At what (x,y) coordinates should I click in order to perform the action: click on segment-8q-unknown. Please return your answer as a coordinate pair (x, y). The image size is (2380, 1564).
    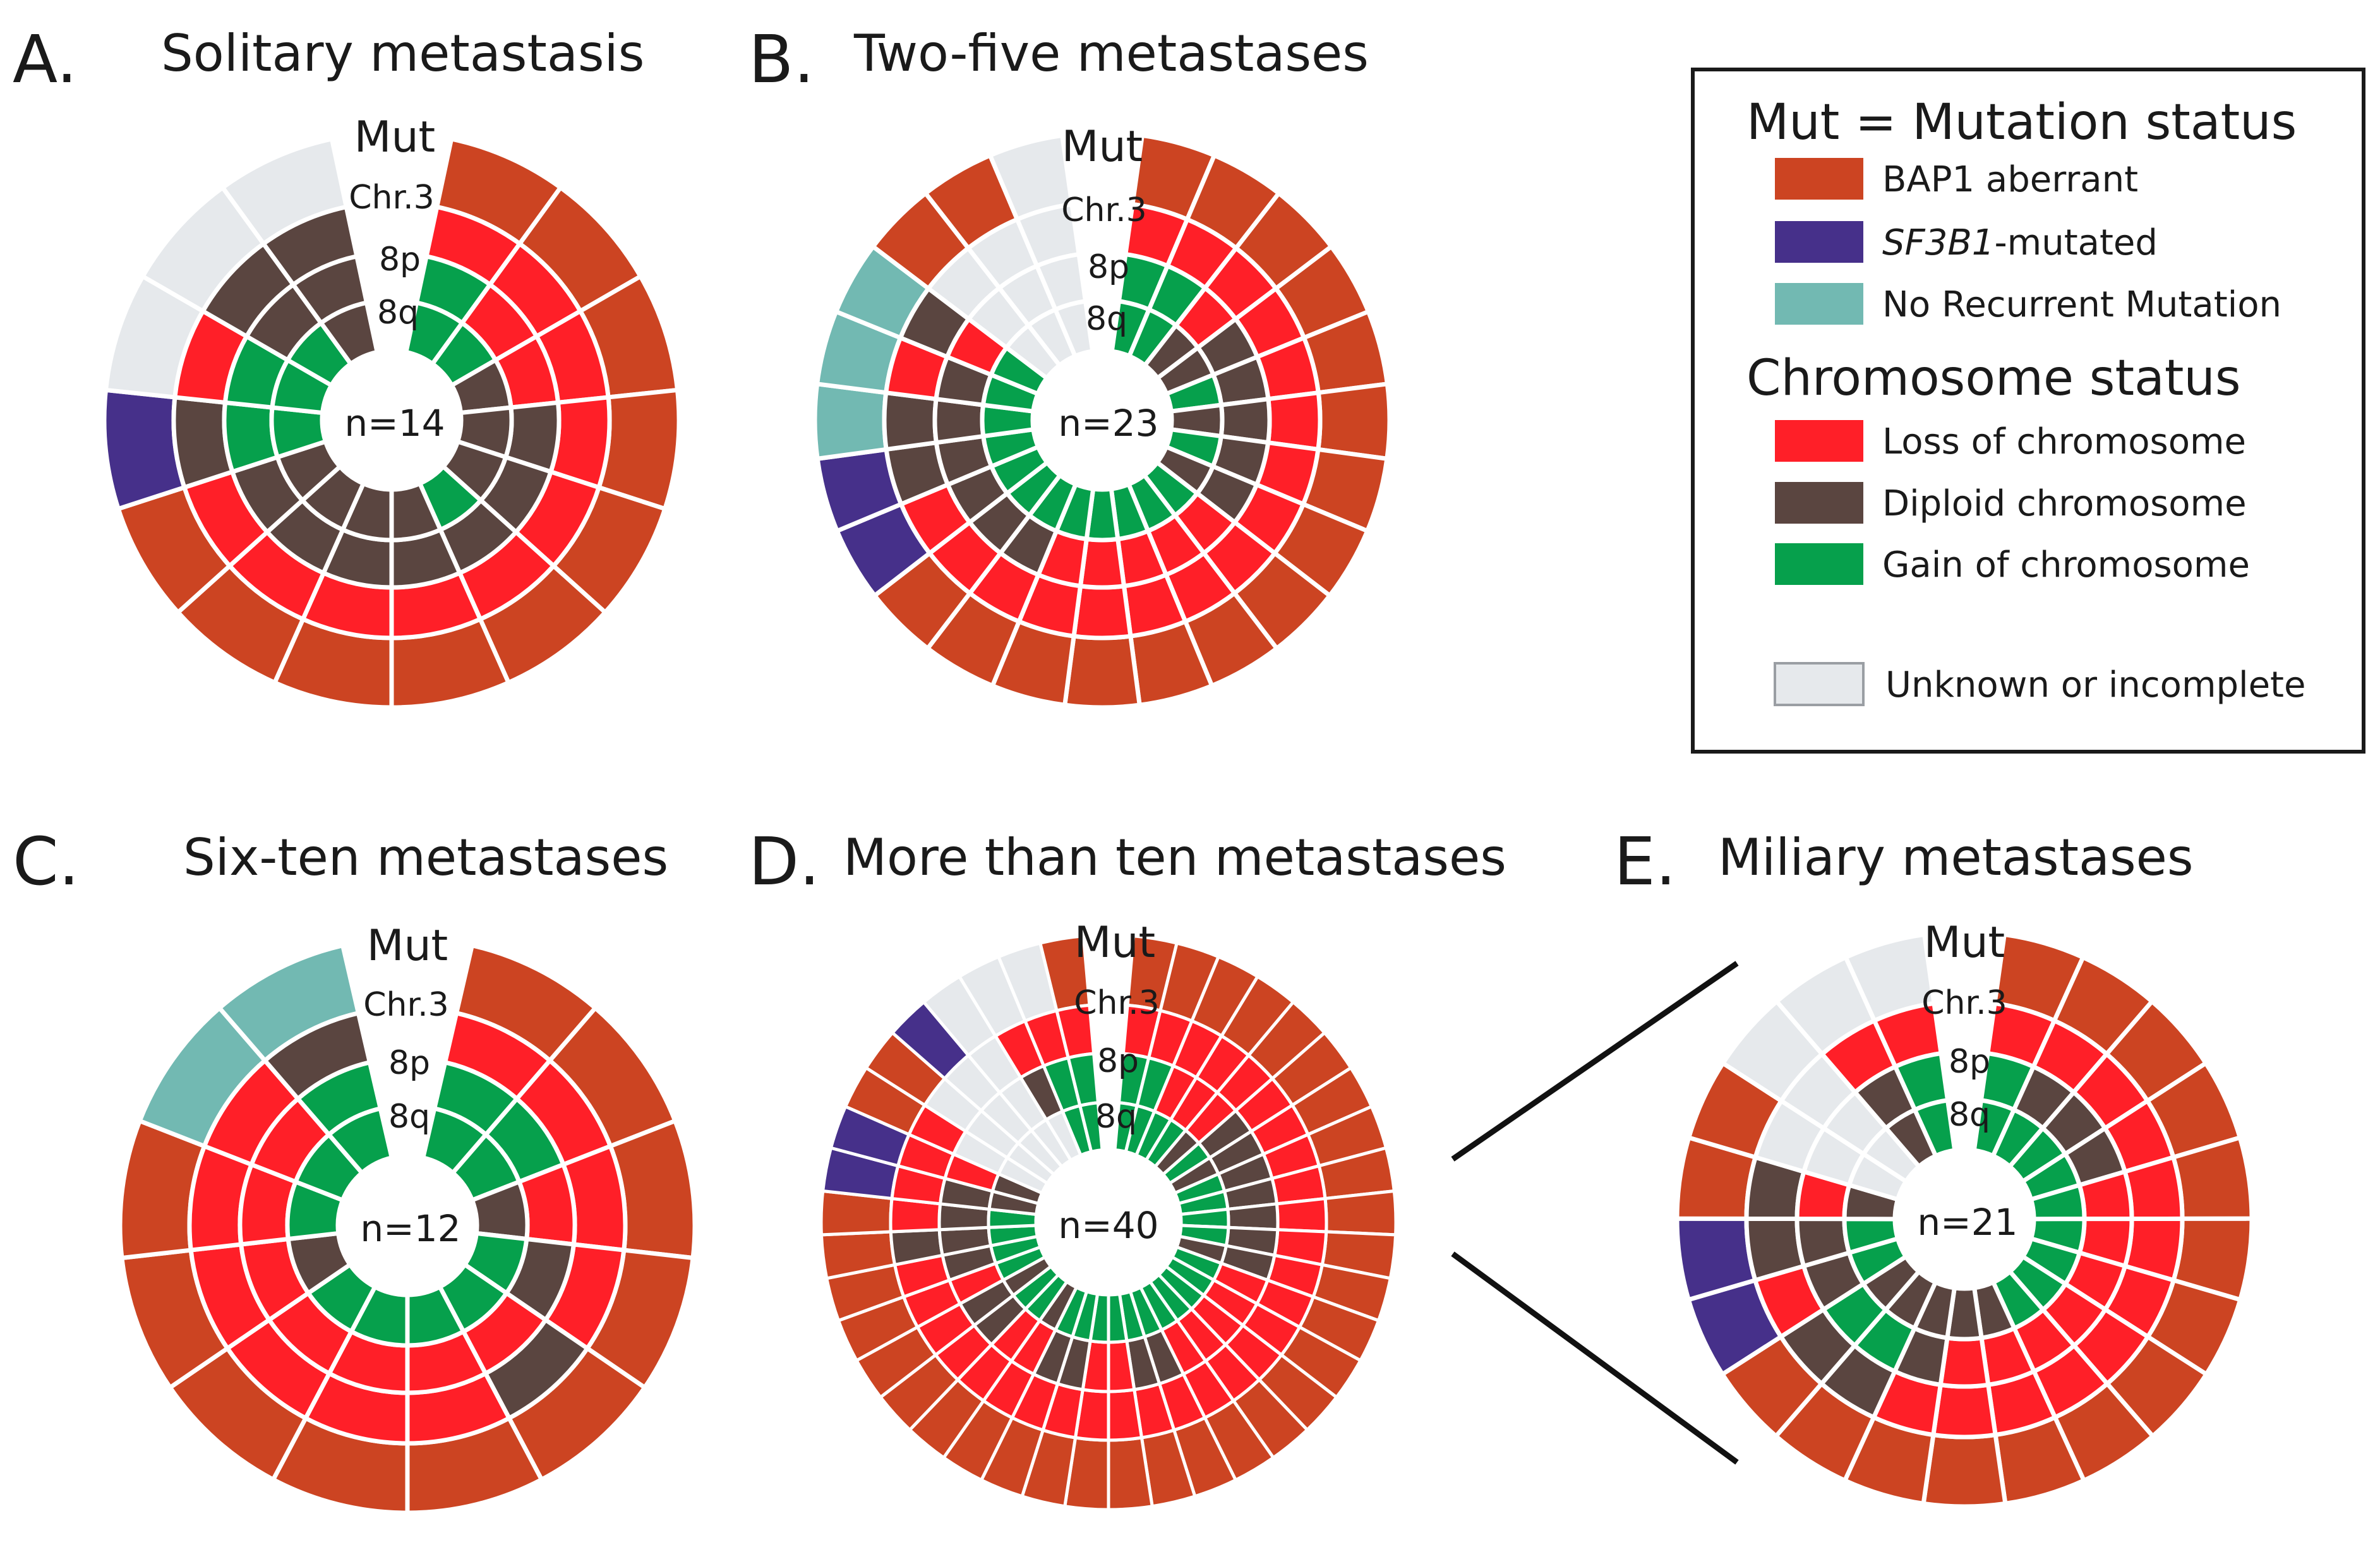
    Looking at the image, I should click on (1074, 329).